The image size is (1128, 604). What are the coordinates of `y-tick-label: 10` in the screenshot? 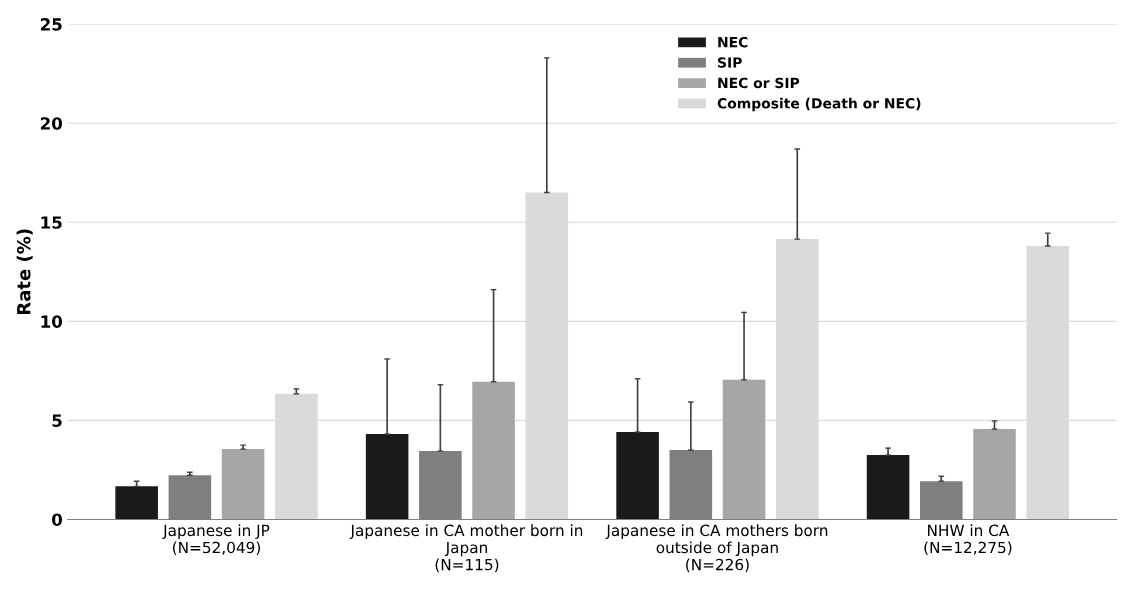 It's located at (52, 321).